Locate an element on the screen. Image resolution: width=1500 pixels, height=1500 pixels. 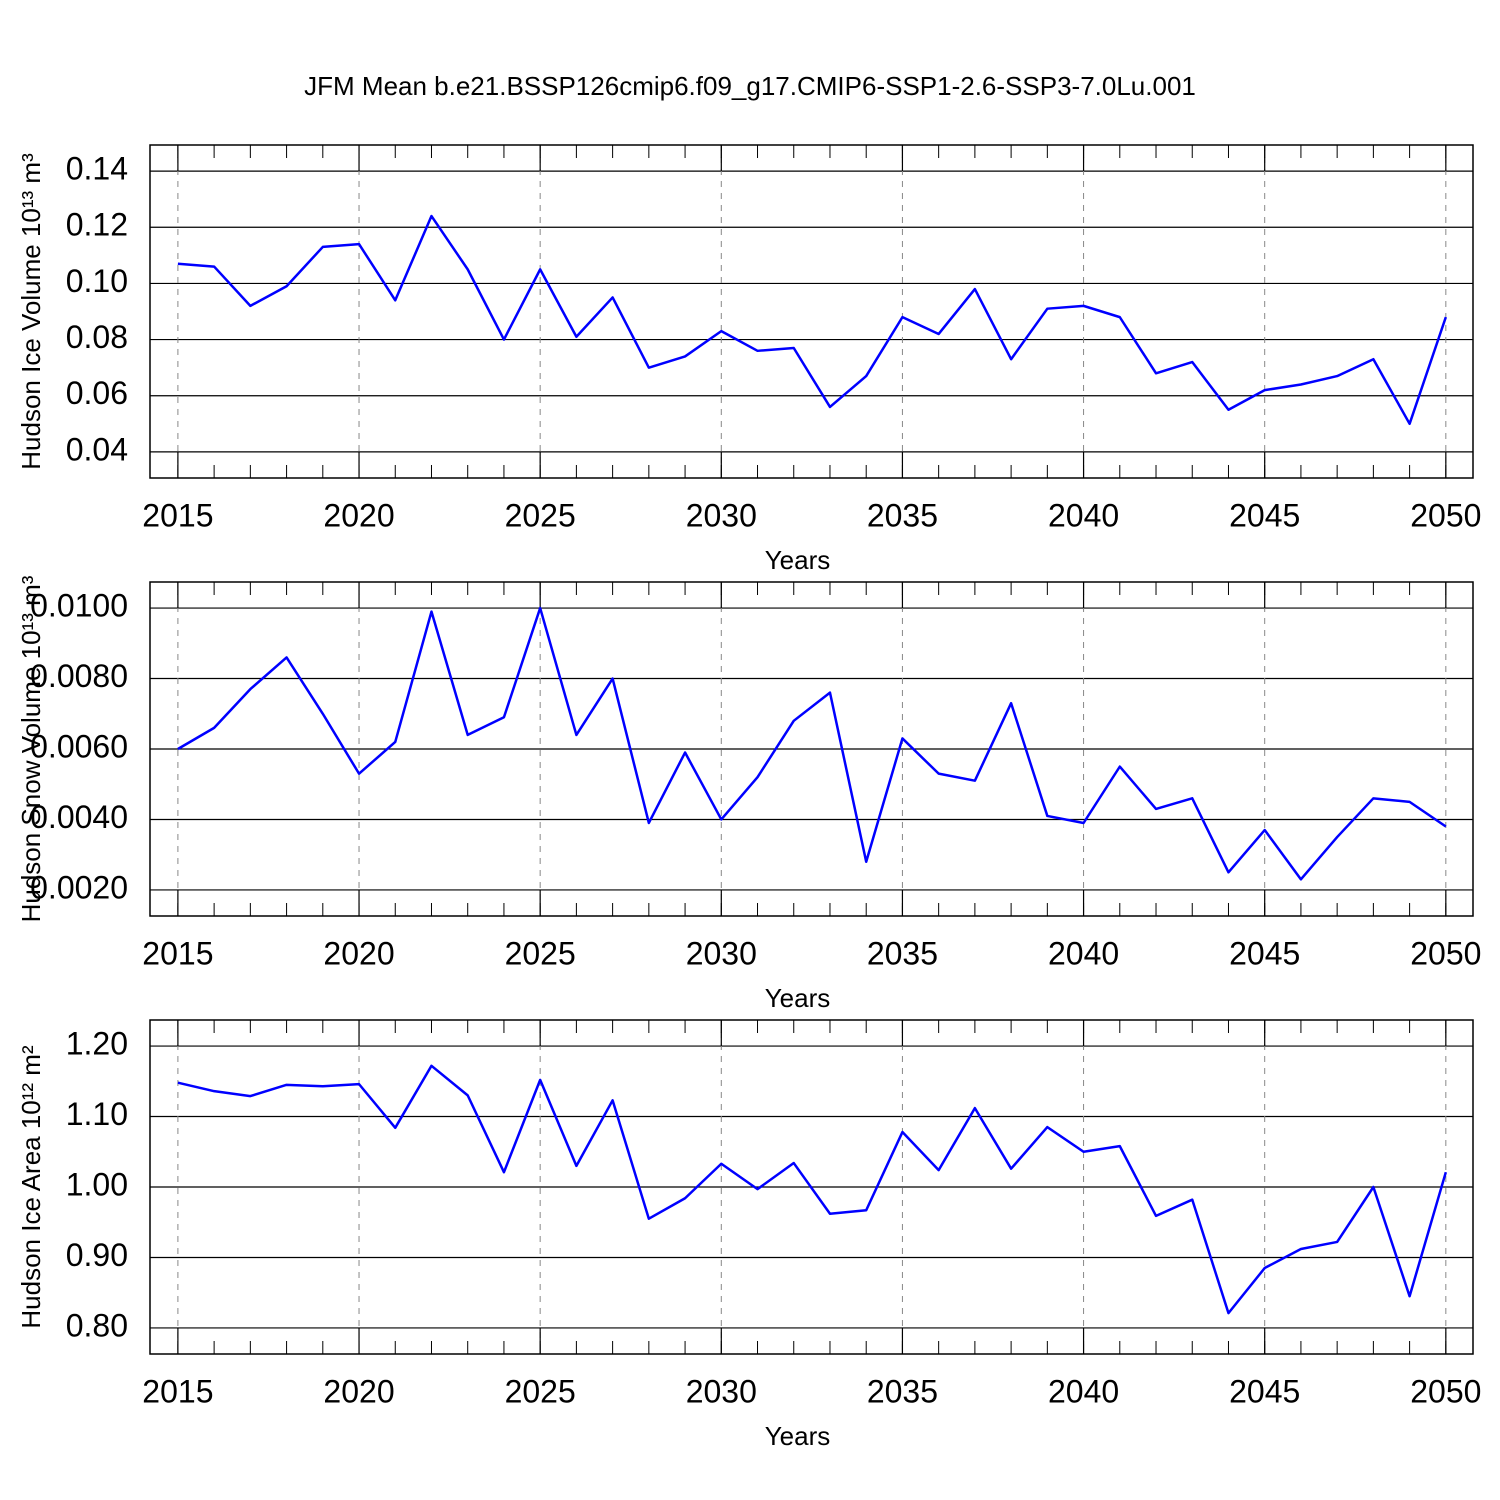
y-tick-label: 1.10 is located at coordinates (97, 1114).